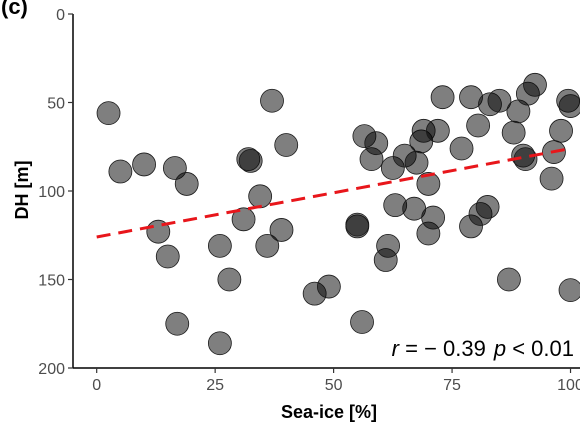 The width and height of the screenshot is (580, 424). What do you see at coordinates (56, 104) in the screenshot?
I see `y-tick-label: 50` at bounding box center [56, 104].